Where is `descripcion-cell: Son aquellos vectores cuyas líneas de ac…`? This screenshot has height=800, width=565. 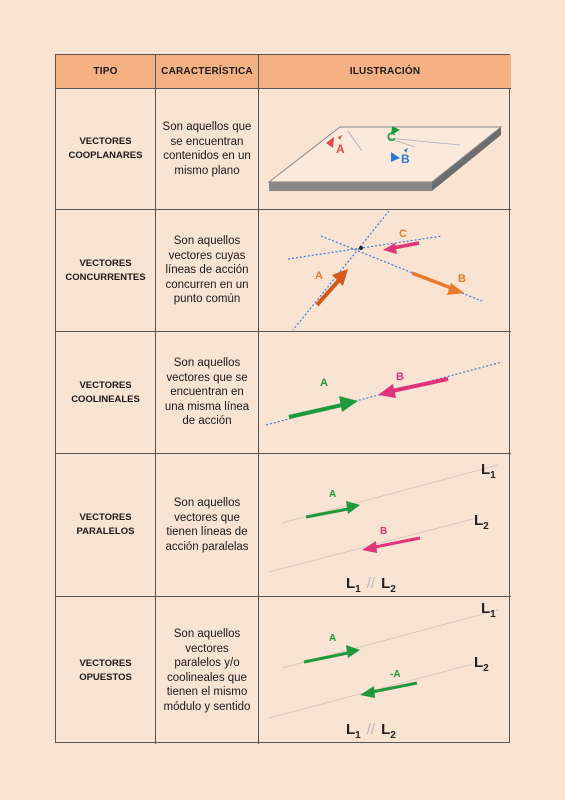
descripcion-cell: Son aquellos vectores cuyas líneas de ac… is located at coordinates (207, 271).